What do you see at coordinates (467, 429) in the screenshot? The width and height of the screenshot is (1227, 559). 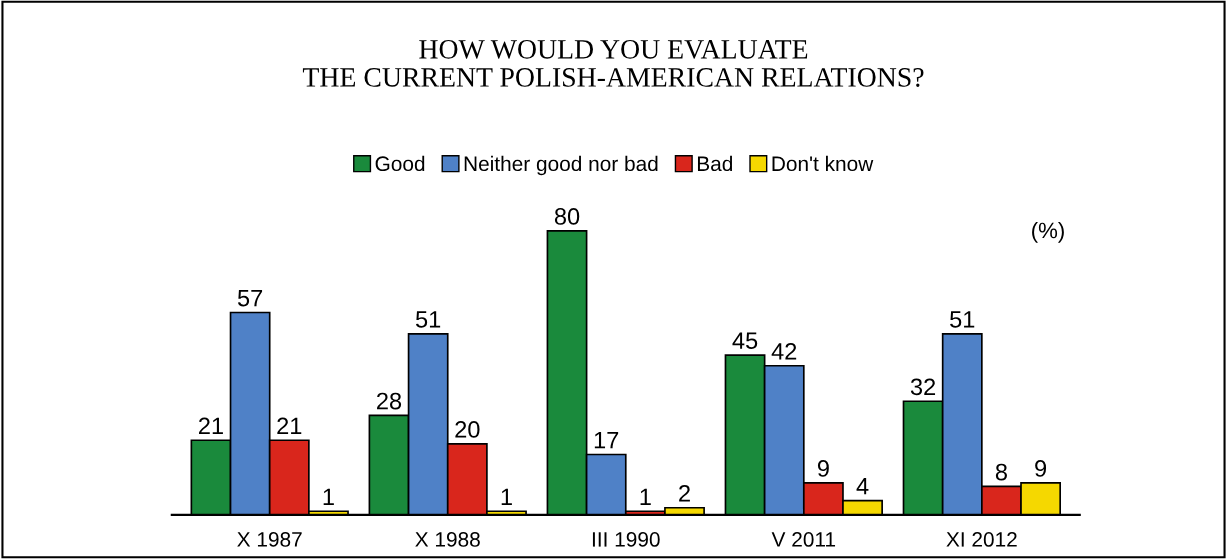 I see `data-label: 20` at bounding box center [467, 429].